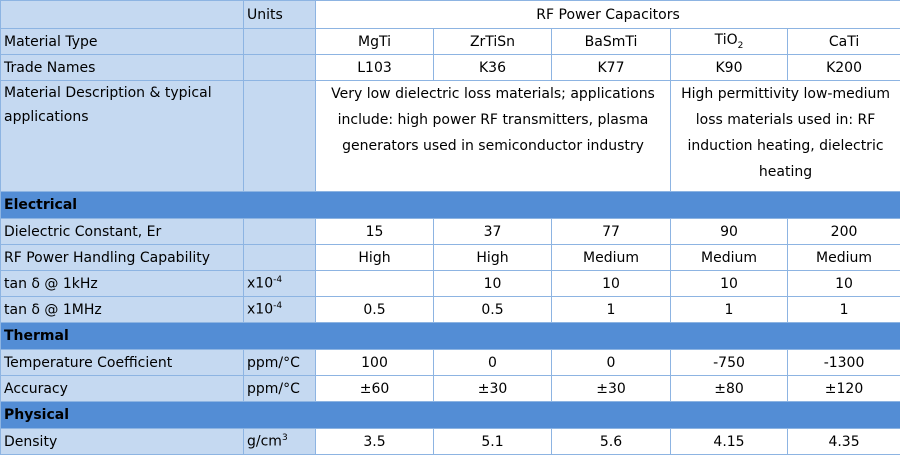 The height and width of the screenshot is (469, 900). What do you see at coordinates (843, 231) in the screenshot?
I see `value-cell: 200` at bounding box center [843, 231].